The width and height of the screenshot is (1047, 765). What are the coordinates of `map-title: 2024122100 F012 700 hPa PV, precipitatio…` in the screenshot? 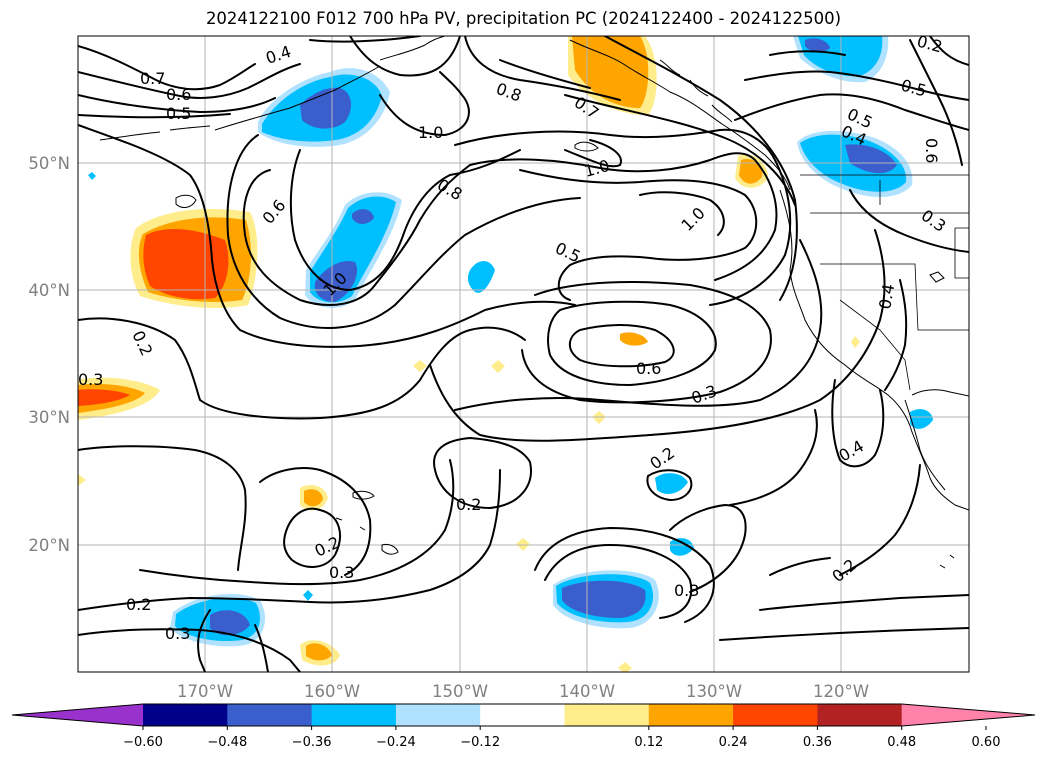 It's located at (523, 18).